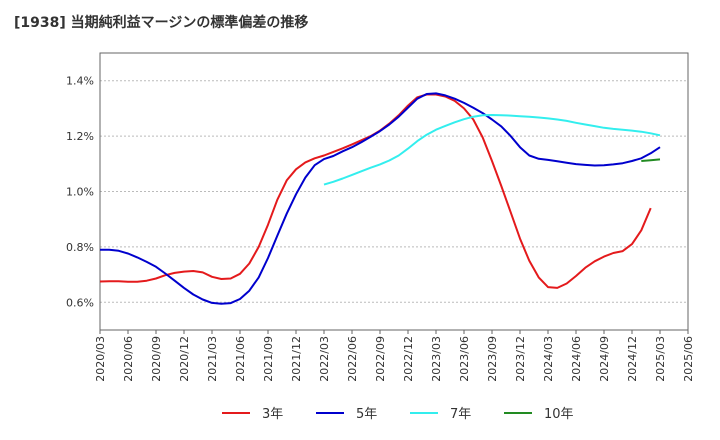 Image resolution: width=720 pixels, height=440 pixels. Describe the element at coordinates (660, 359) in the screenshot. I see `x-tick-label: 2025/03` at that location.